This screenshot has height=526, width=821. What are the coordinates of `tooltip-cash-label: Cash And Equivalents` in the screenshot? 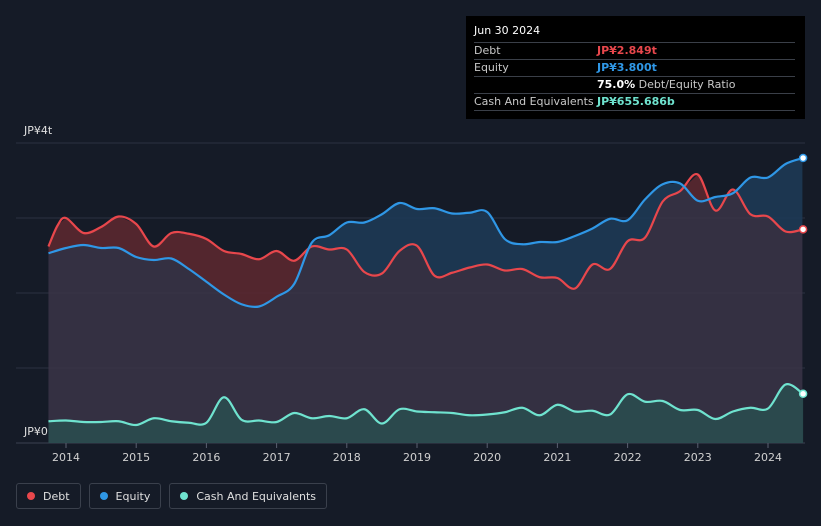 It's located at (534, 101).